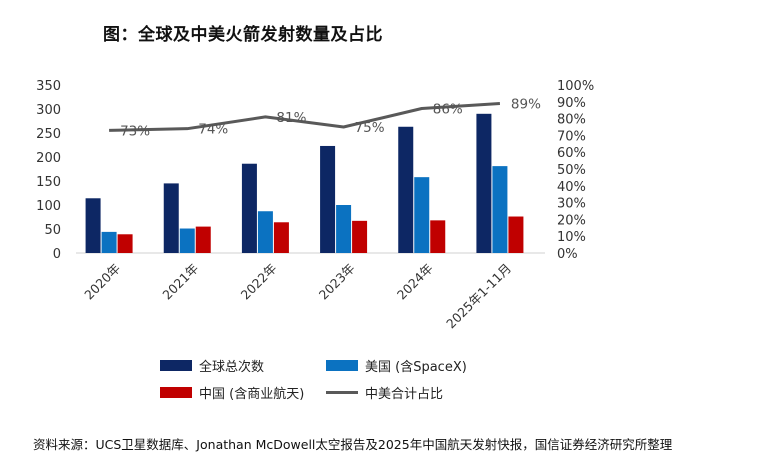  What do you see at coordinates (48, 158) in the screenshot?
I see `left-tick-label: 200` at bounding box center [48, 158].